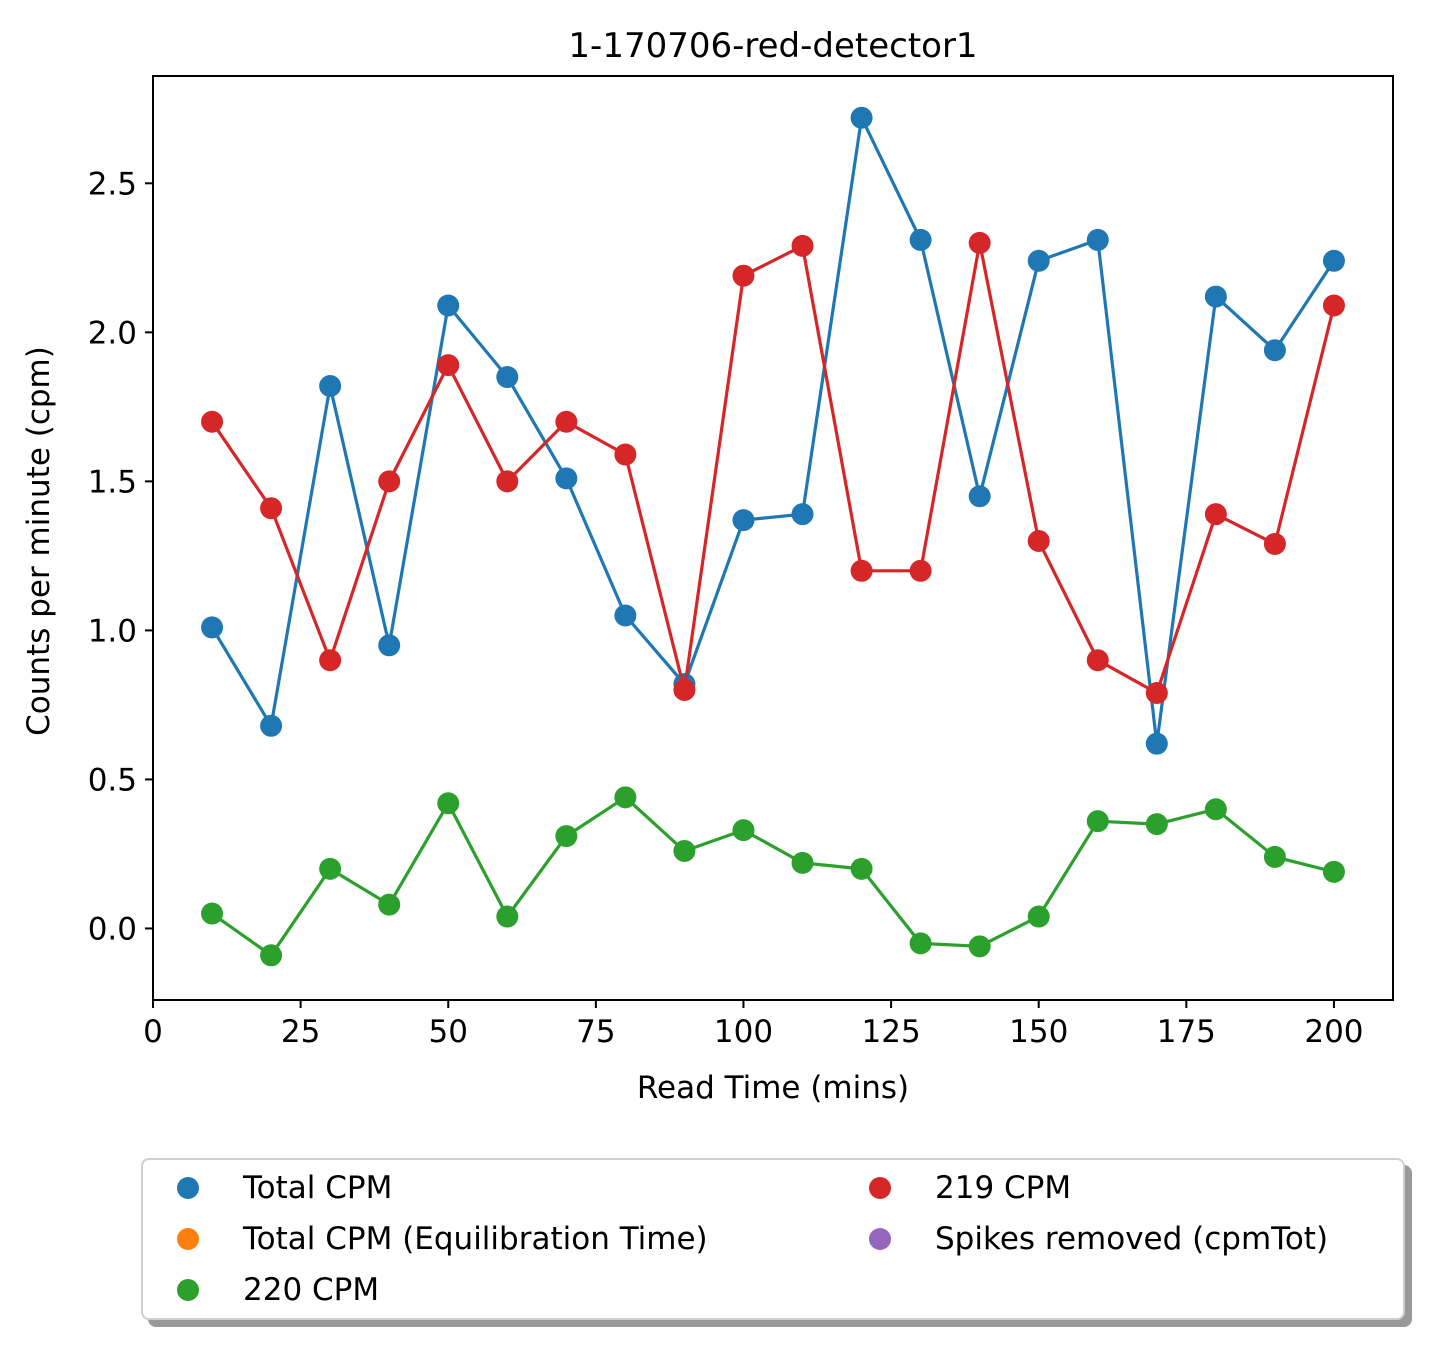 Image resolution: width=1430 pixels, height=1346 pixels. I want to click on x-axis-label: Read Time (mins), so click(773, 1088).